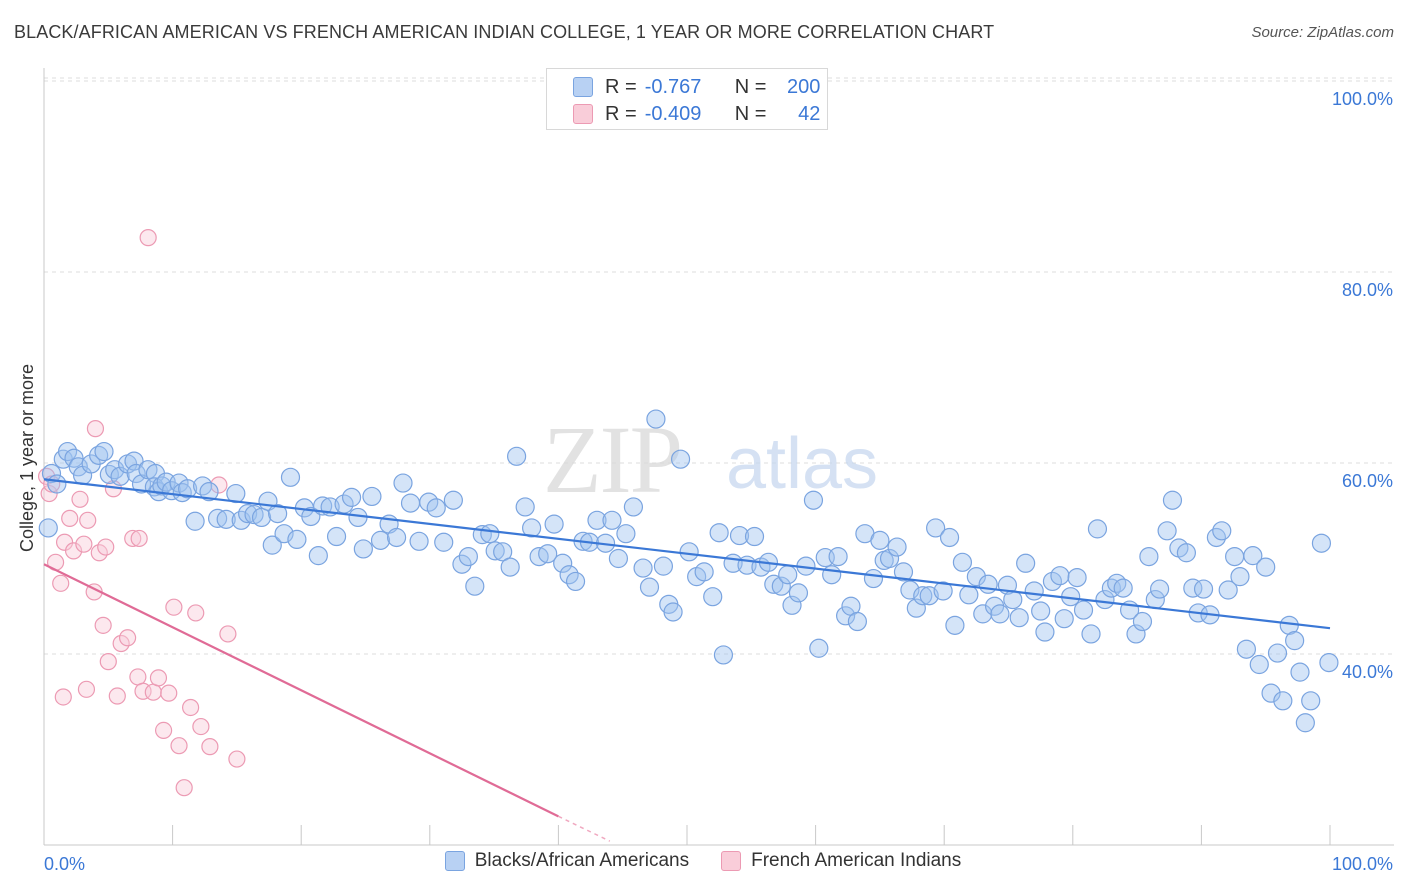 This screenshot has height=892, width=1406. What do you see at coordinates (802, 464) in the screenshot?
I see `watermark-atlas: atlas` at bounding box center [802, 464].